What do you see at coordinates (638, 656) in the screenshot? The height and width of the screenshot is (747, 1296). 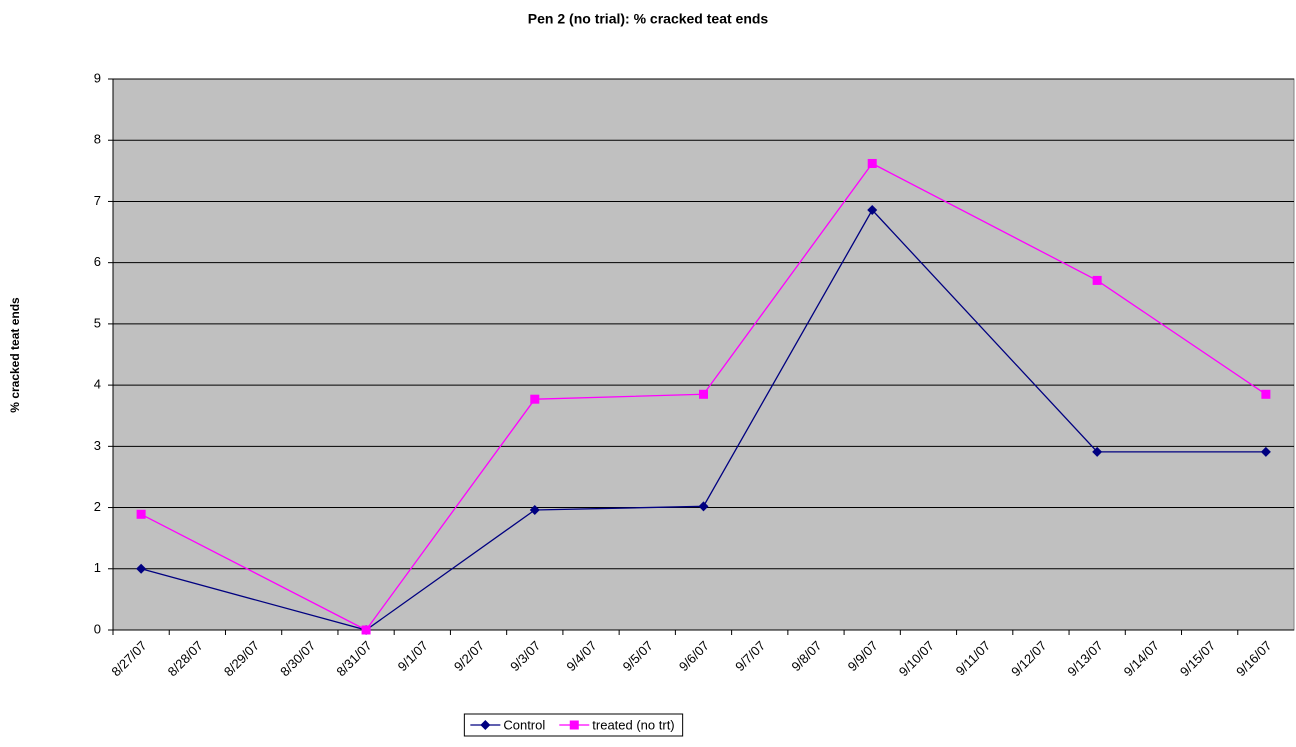 I see `x-tick-label: 9/5/07` at bounding box center [638, 656].